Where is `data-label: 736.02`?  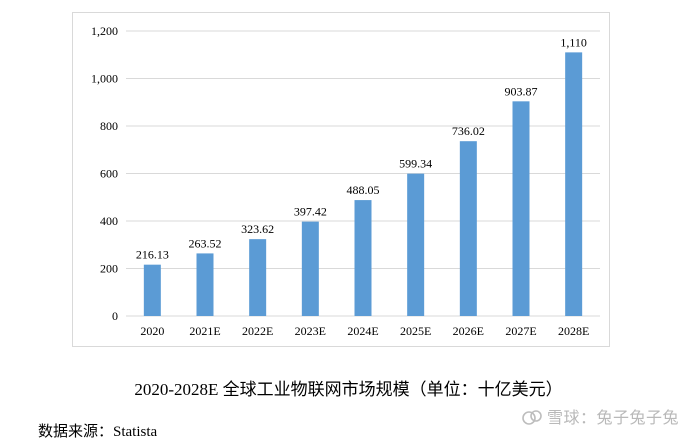
data-label: 736.02 is located at coordinates (468, 131).